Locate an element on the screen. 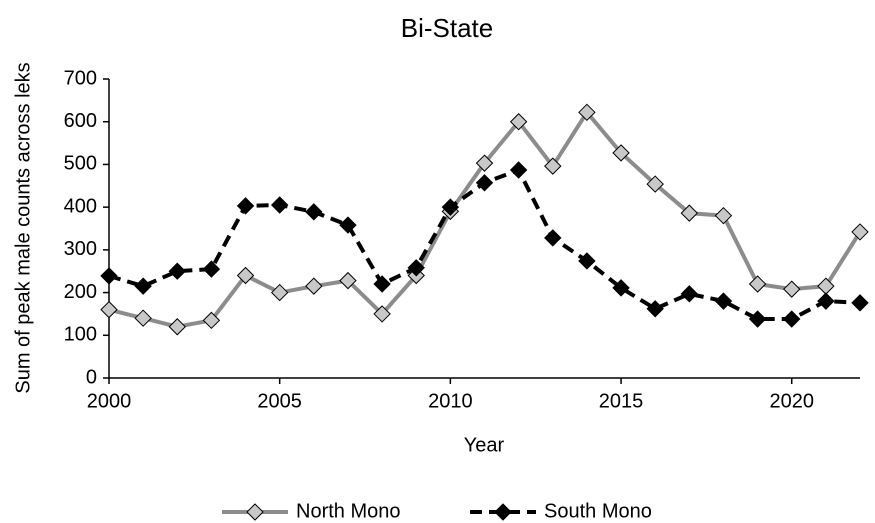 The width and height of the screenshot is (875, 523). x-tick-label: 2020 is located at coordinates (791, 401).